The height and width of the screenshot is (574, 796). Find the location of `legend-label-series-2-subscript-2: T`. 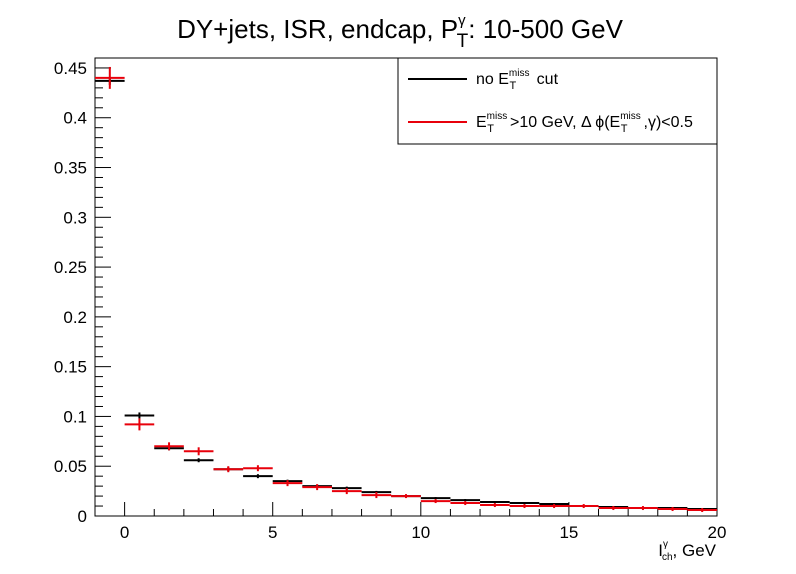

legend-label-series-2-subscript-2: T is located at coordinates (624, 129).